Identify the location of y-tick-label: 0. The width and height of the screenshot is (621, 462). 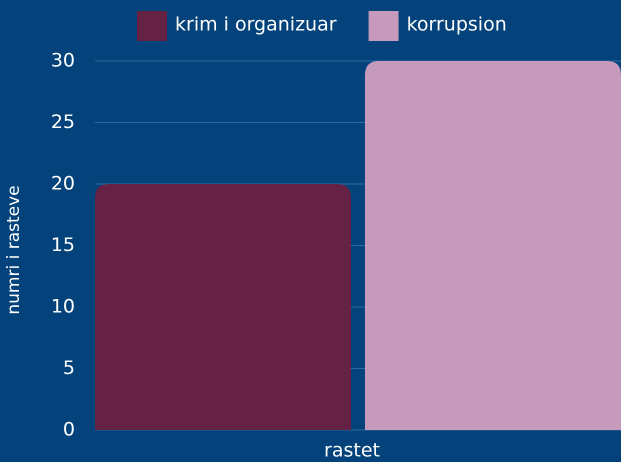
(69, 430).